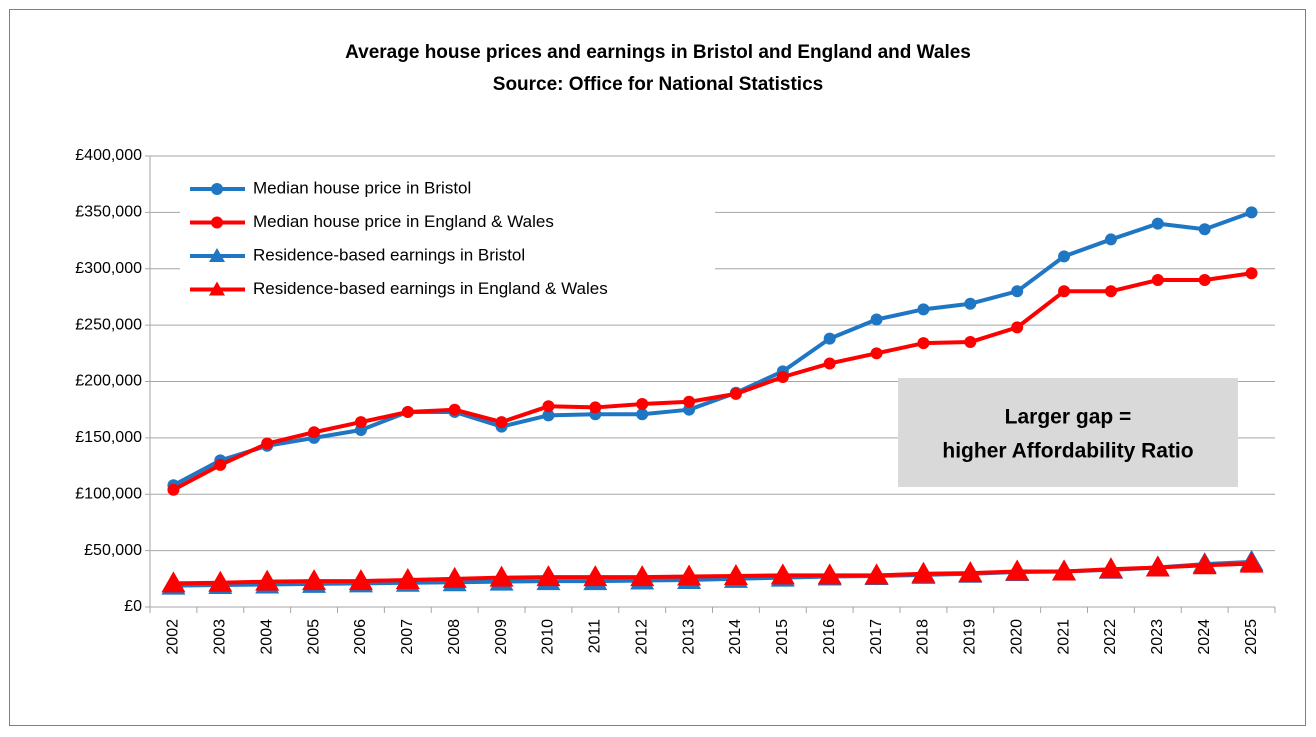  Describe the element at coordinates (1251, 637) in the screenshot. I see `x-tick-label: 2025` at that location.